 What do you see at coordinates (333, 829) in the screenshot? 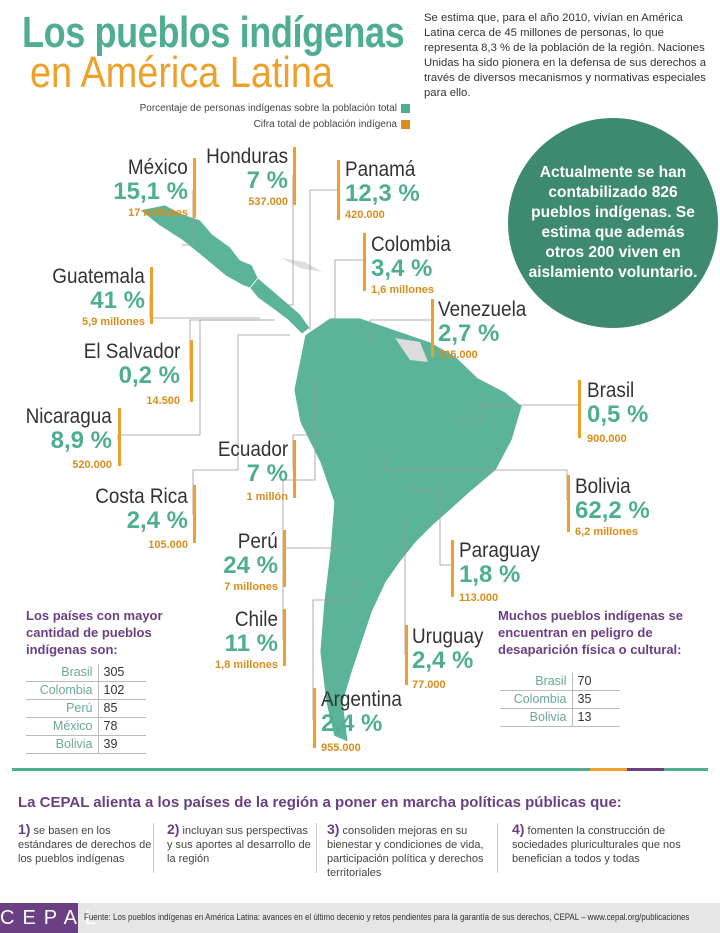
I see `point-number: 3)` at bounding box center [333, 829].